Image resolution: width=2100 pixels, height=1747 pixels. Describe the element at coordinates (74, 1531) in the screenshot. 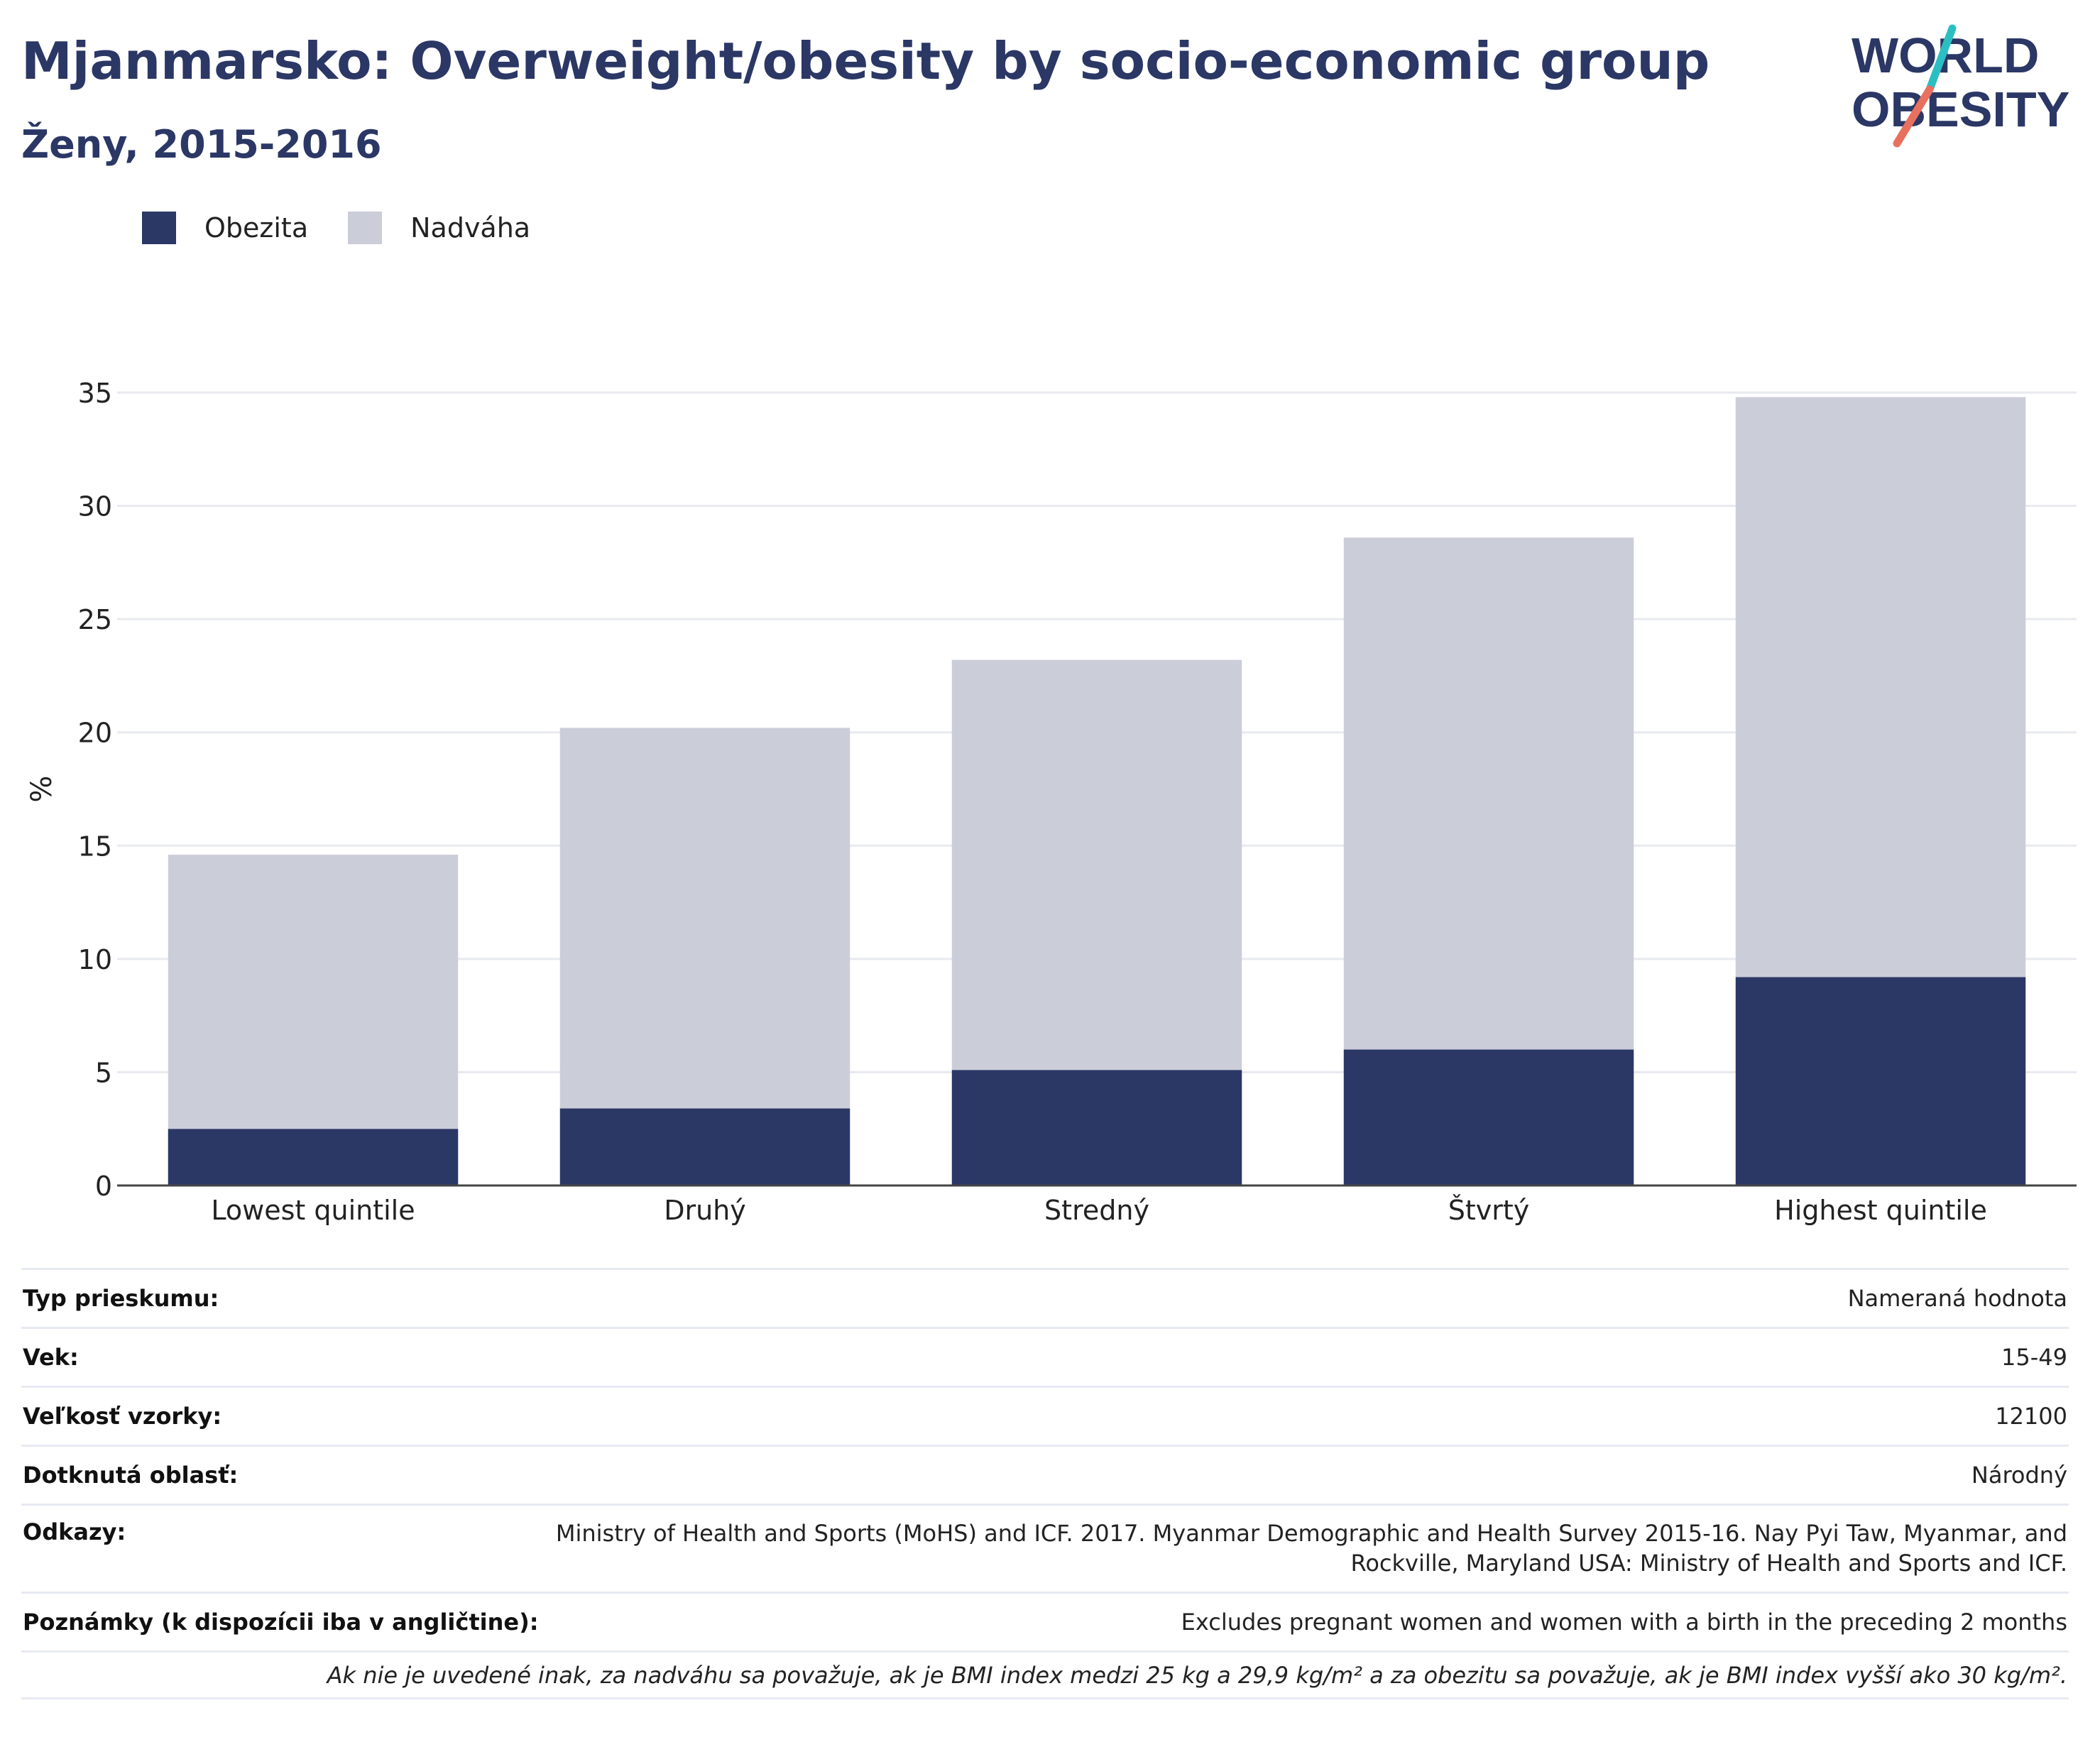

I see `references-label: Odkazy:` at that location.